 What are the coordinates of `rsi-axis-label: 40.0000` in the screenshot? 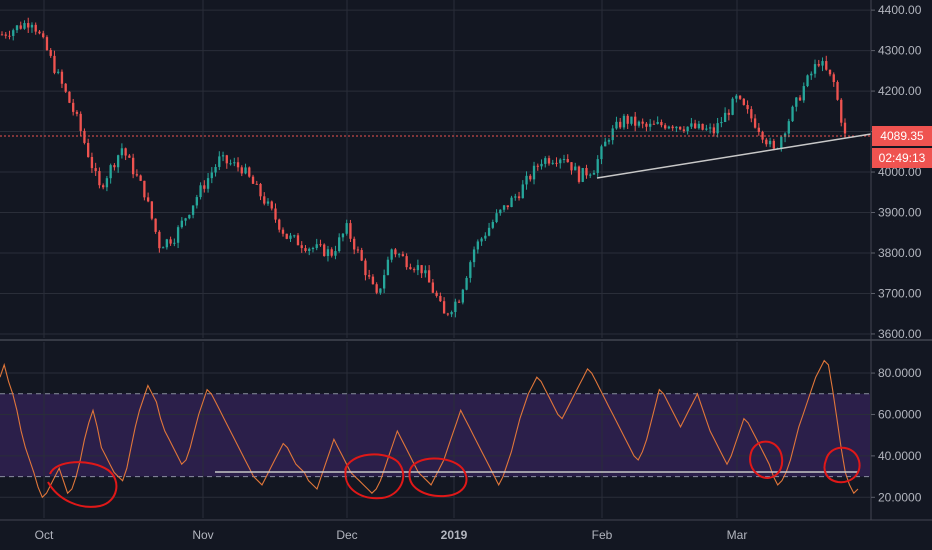 It's located at (900, 456).